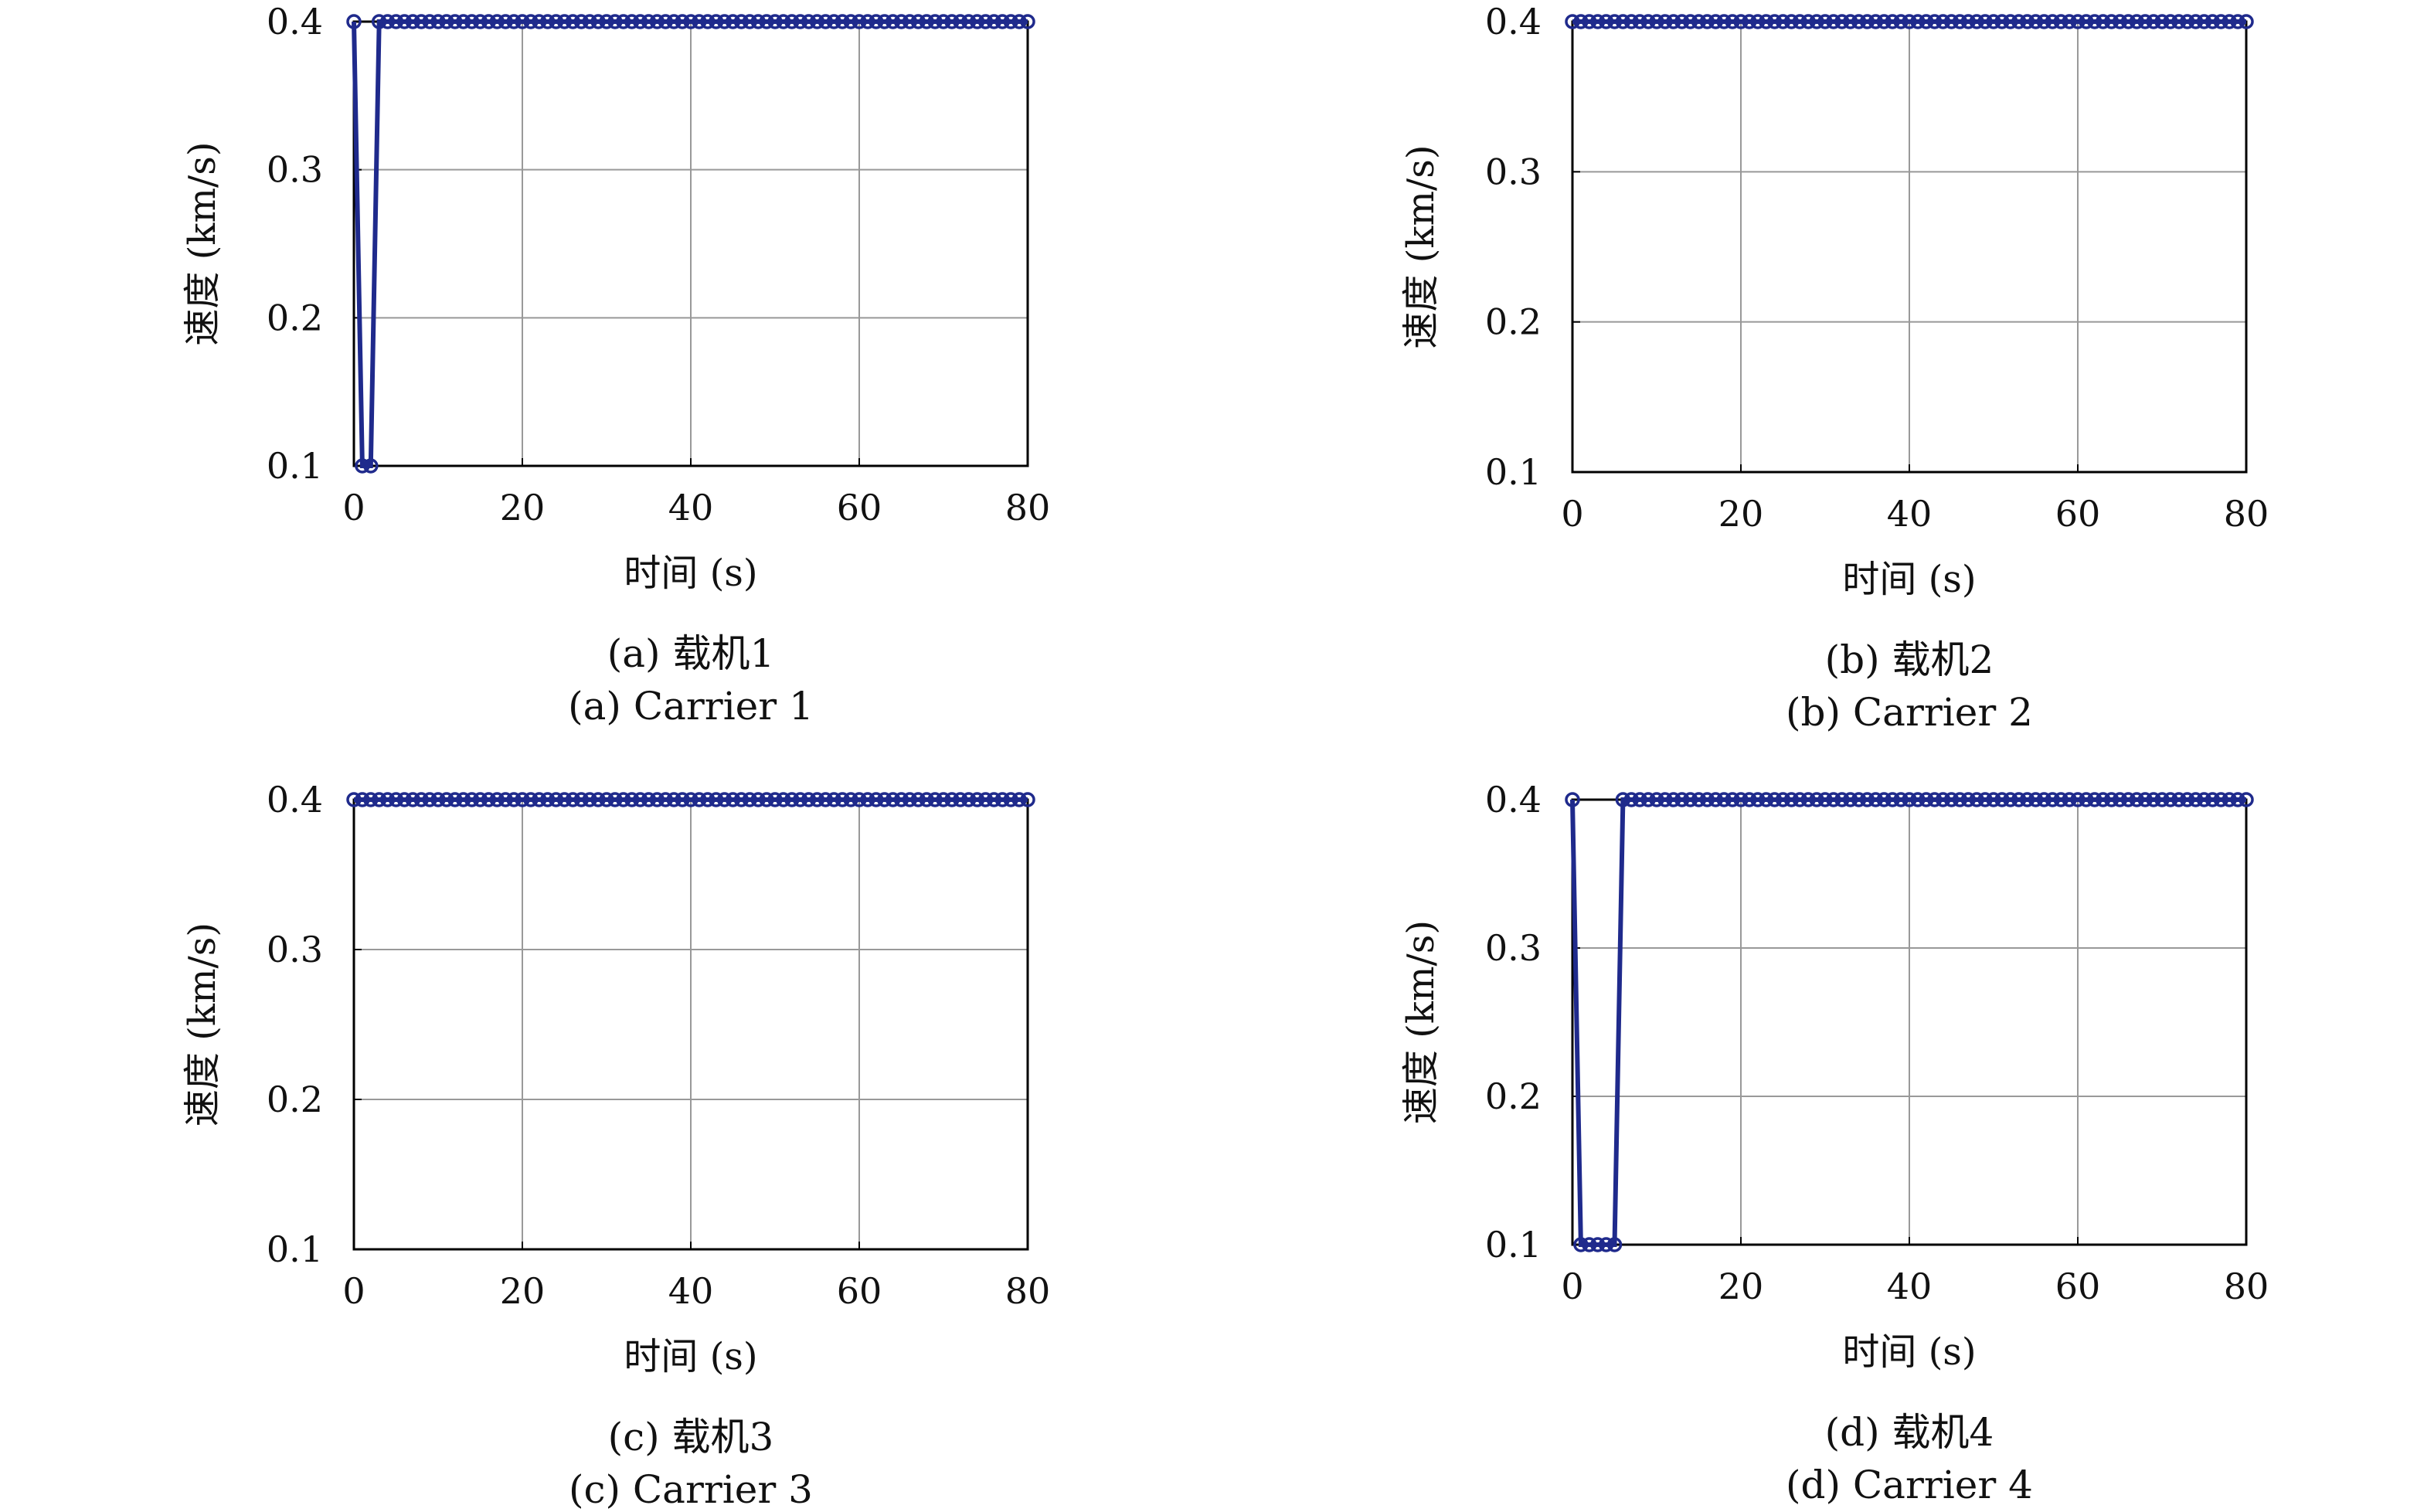 Image resolution: width=2434 pixels, height=1512 pixels. What do you see at coordinates (295, 21) in the screenshot?
I see `y-tick-label-3: 0.4` at bounding box center [295, 21].